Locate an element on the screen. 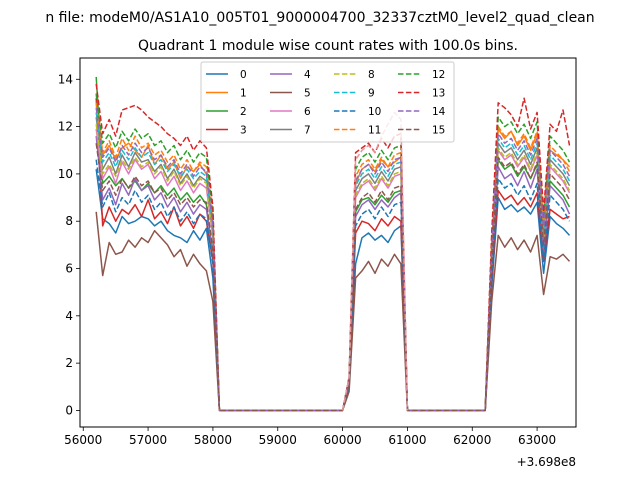 Image resolution: width=640 pixels, height=480 pixels. legend-label-15: 15 is located at coordinates (438, 131).